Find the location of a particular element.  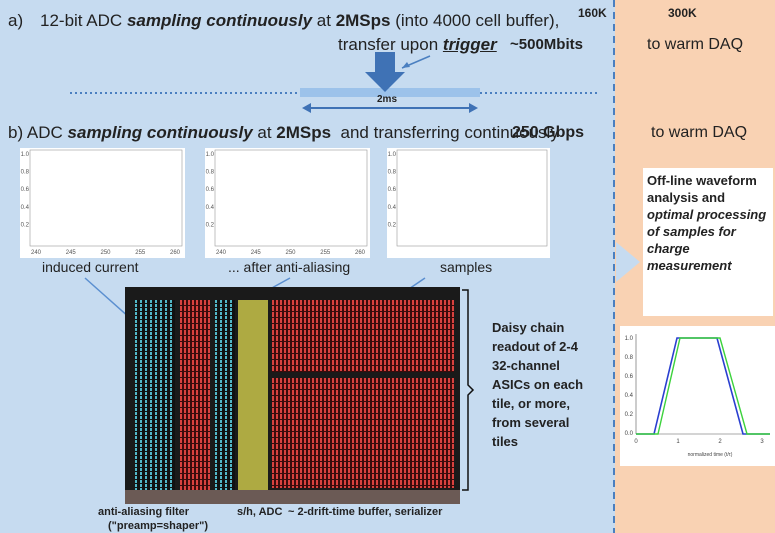

plot-caption: ... after anti-aliasing is located at coordinates (289, 267).